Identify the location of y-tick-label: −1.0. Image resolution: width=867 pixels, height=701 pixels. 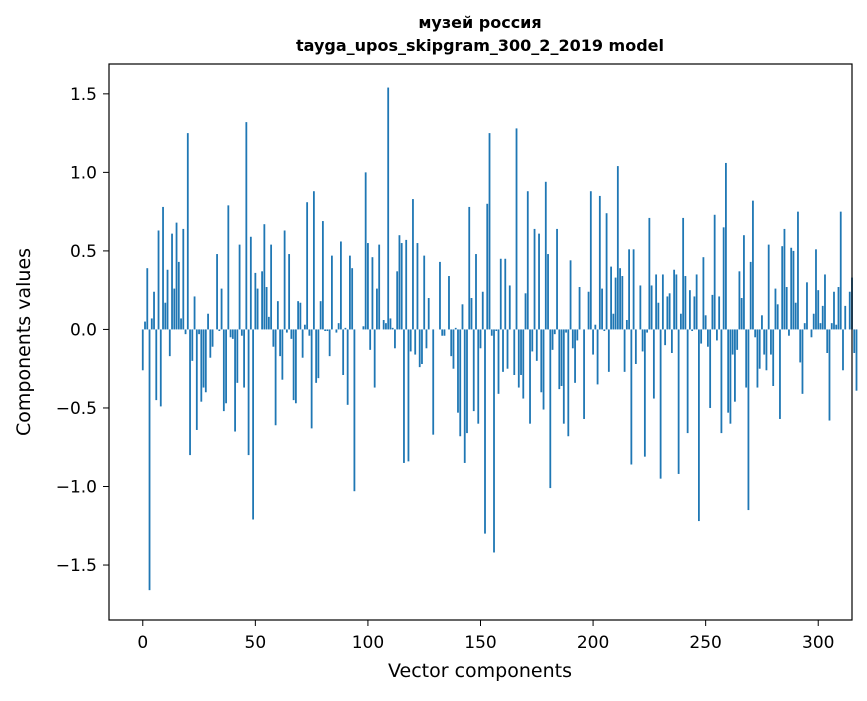
(76, 487).